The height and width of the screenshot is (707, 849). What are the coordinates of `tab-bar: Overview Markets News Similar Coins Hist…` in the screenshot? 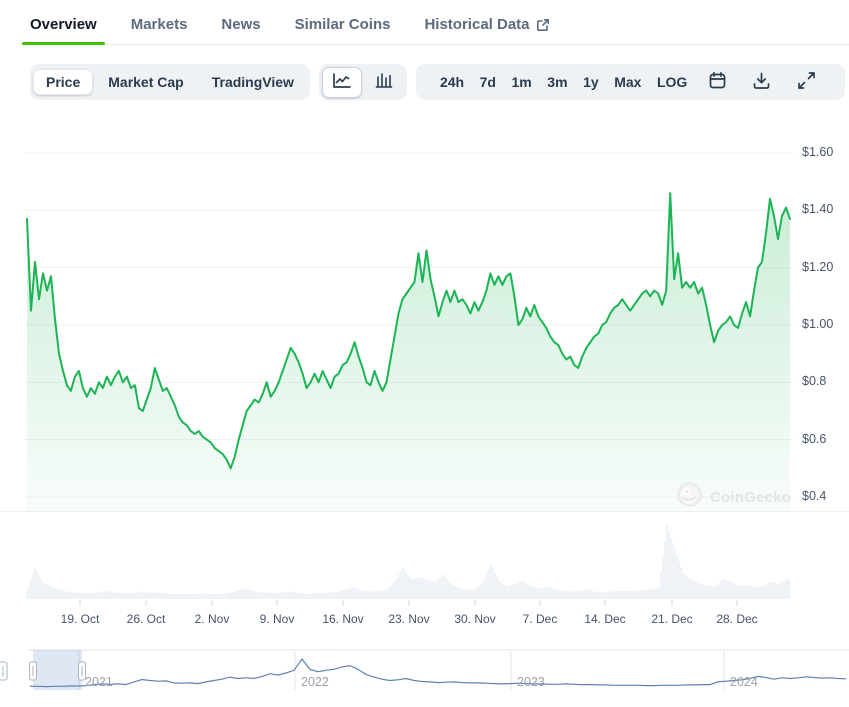 It's located at (435, 27).